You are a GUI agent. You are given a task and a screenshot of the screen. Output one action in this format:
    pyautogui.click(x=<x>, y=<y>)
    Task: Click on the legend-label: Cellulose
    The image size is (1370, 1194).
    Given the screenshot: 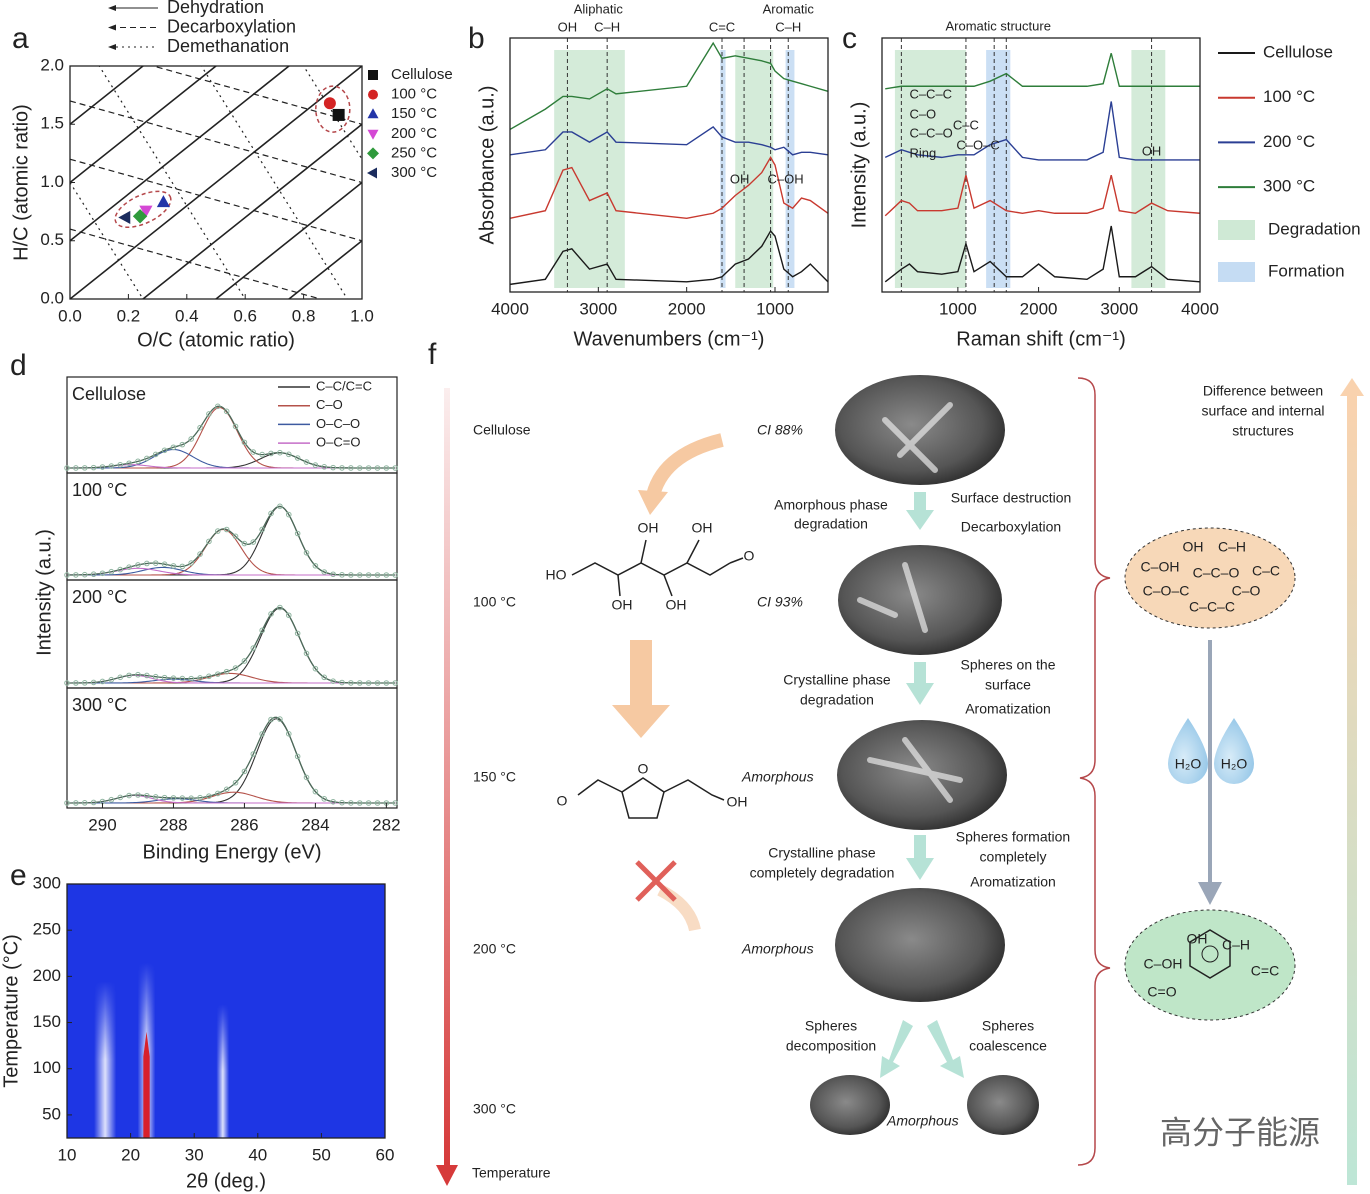 What is the action you would take?
    pyautogui.click(x=422, y=74)
    